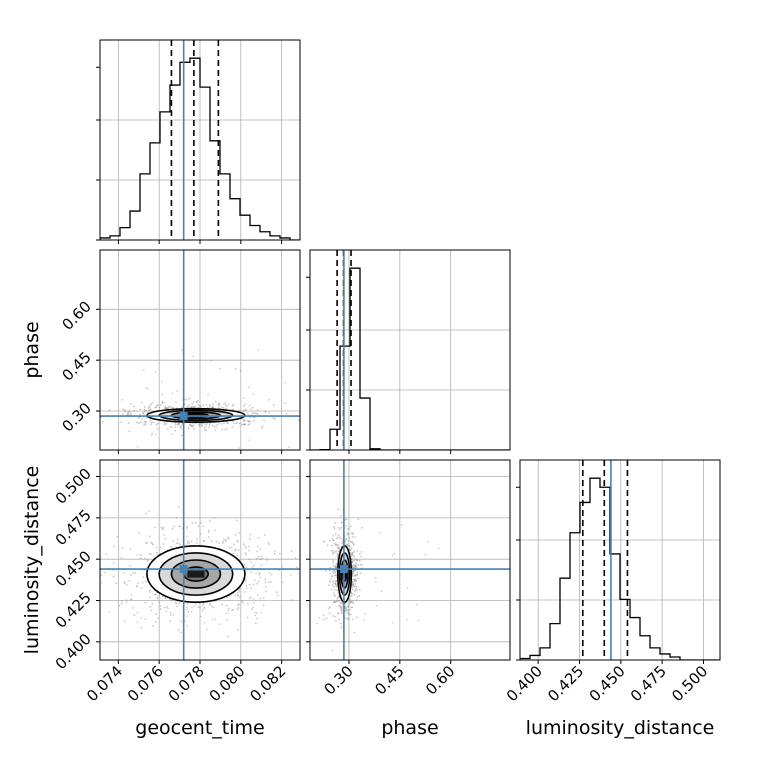  What do you see at coordinates (76, 315) in the screenshot?
I see `y-tick-label: 0.60` at bounding box center [76, 315].